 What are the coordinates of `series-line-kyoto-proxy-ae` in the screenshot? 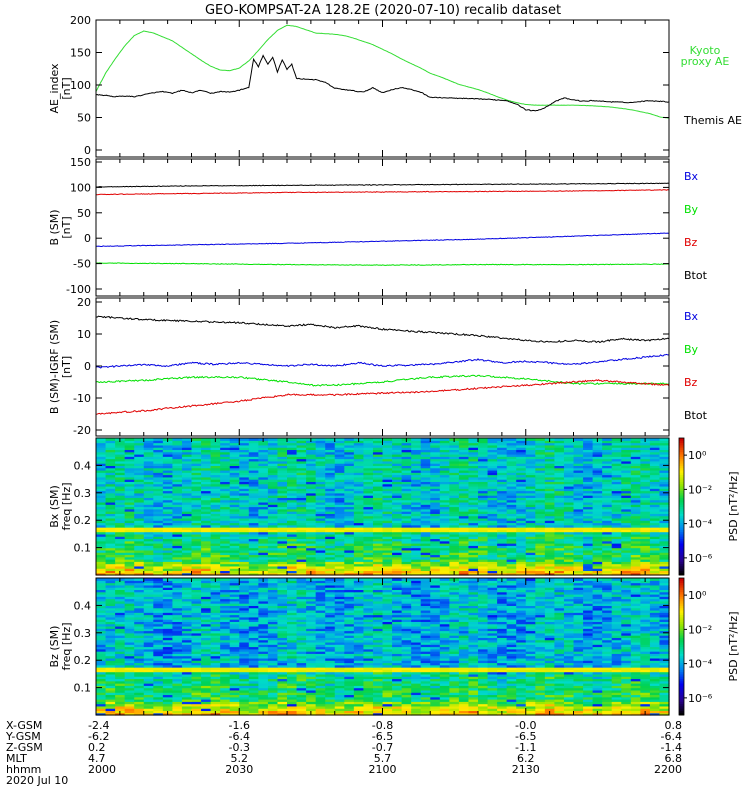 It's located at (382, 71).